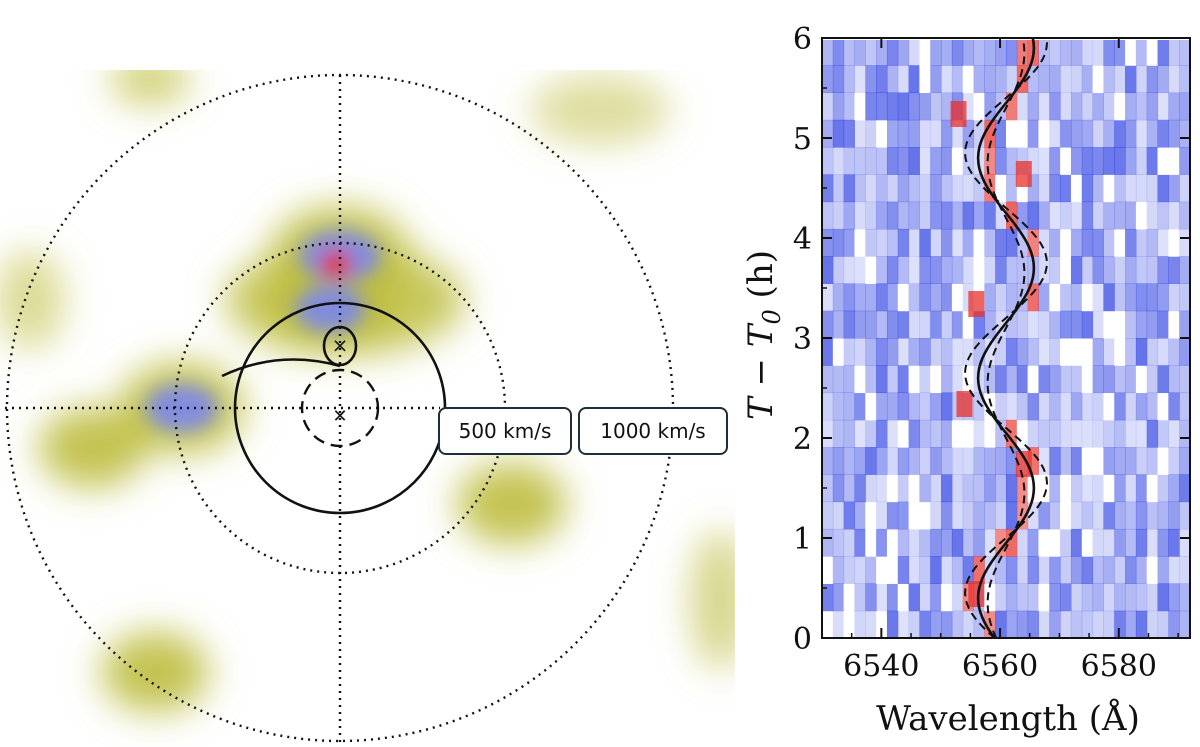  Describe the element at coordinates (1000, 666) in the screenshot. I see `x-tick-label: 6560` at that location.